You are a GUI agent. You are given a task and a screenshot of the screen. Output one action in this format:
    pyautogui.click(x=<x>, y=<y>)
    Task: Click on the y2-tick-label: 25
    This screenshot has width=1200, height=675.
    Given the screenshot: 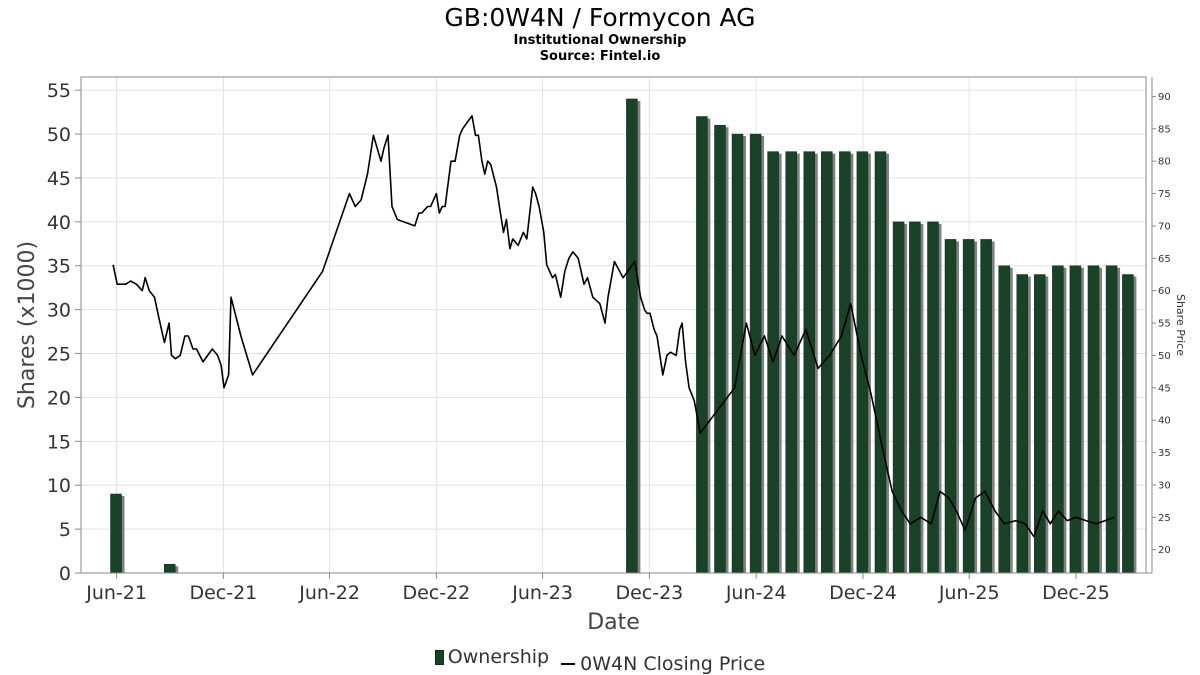 What is the action you would take?
    pyautogui.click(x=1164, y=518)
    